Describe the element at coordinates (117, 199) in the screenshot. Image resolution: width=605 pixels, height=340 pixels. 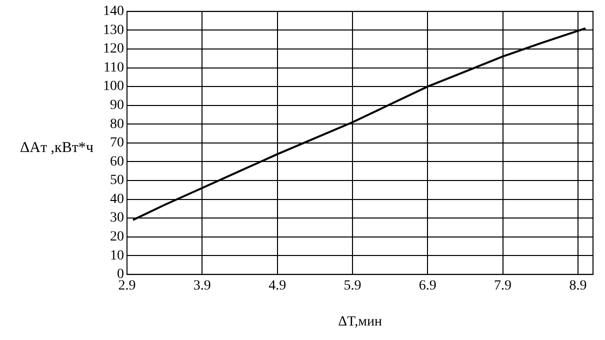
I see `y-tick-label: 40` at that location.